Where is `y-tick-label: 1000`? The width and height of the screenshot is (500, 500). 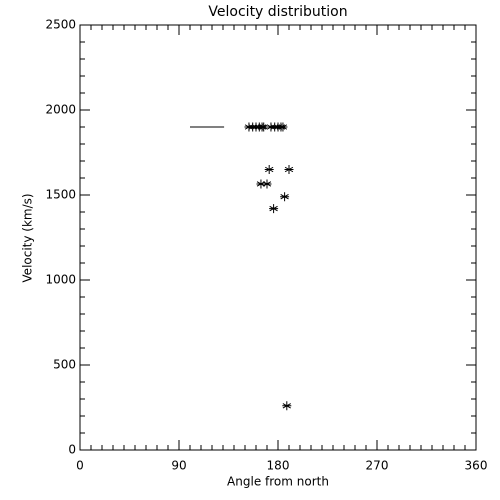
y-tick-label: 1000 is located at coordinates (60, 280).